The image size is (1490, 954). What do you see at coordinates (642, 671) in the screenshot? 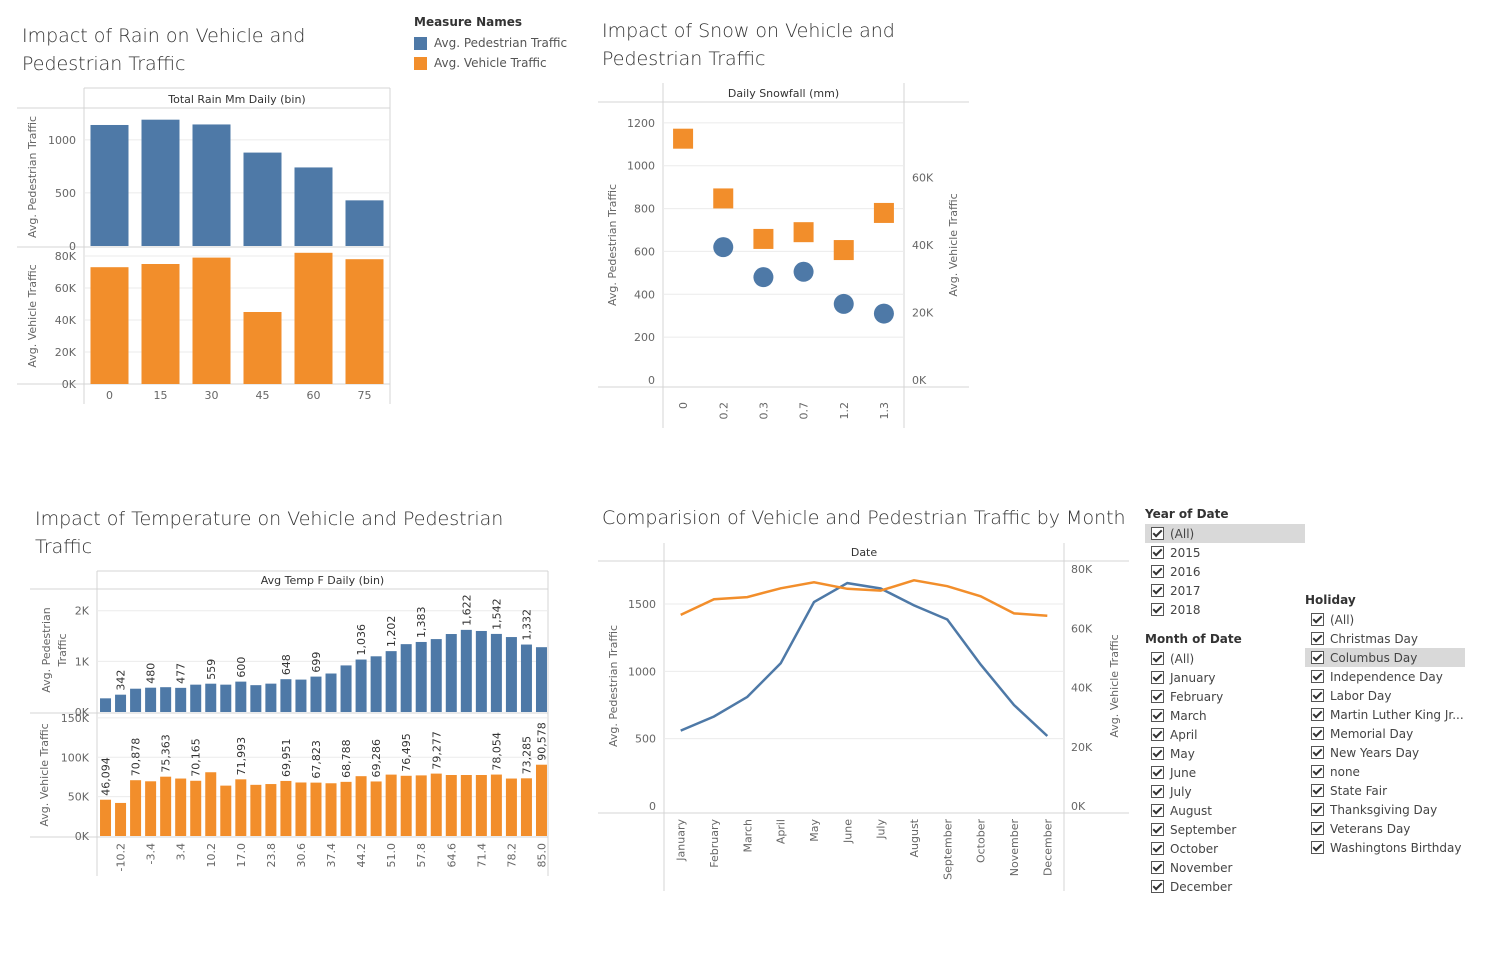
I see `month-left-tick: 1000` at bounding box center [642, 671].